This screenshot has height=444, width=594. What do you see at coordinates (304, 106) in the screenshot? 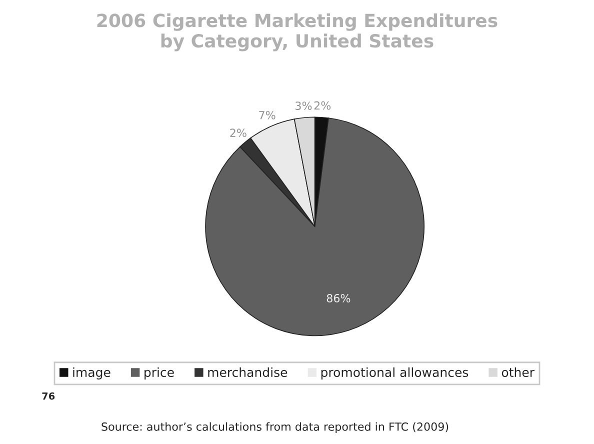
I see `data-label: 3%` at bounding box center [304, 106].